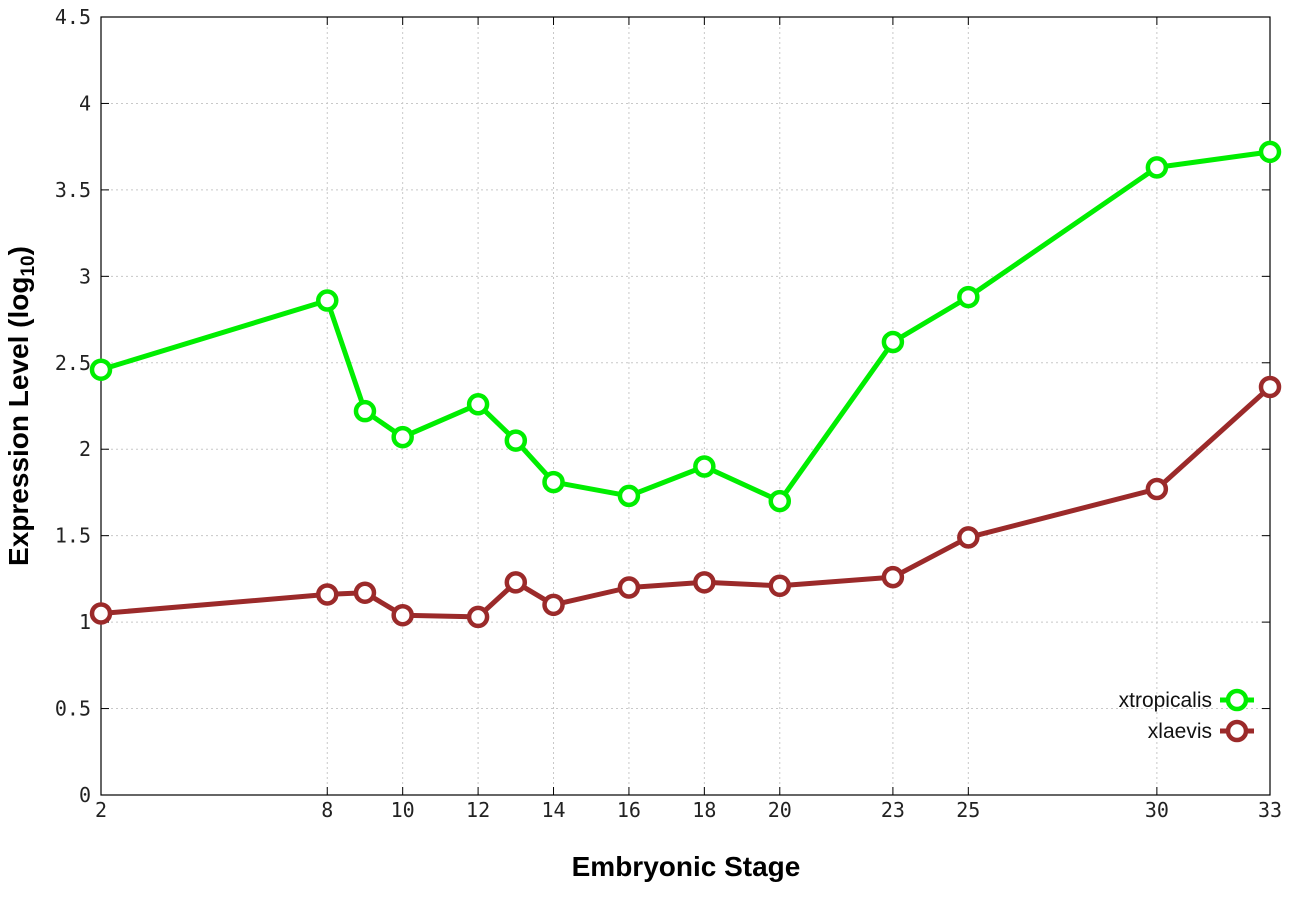  What do you see at coordinates (73, 536) in the screenshot?
I see `y-tick-label: 1.5` at bounding box center [73, 536].